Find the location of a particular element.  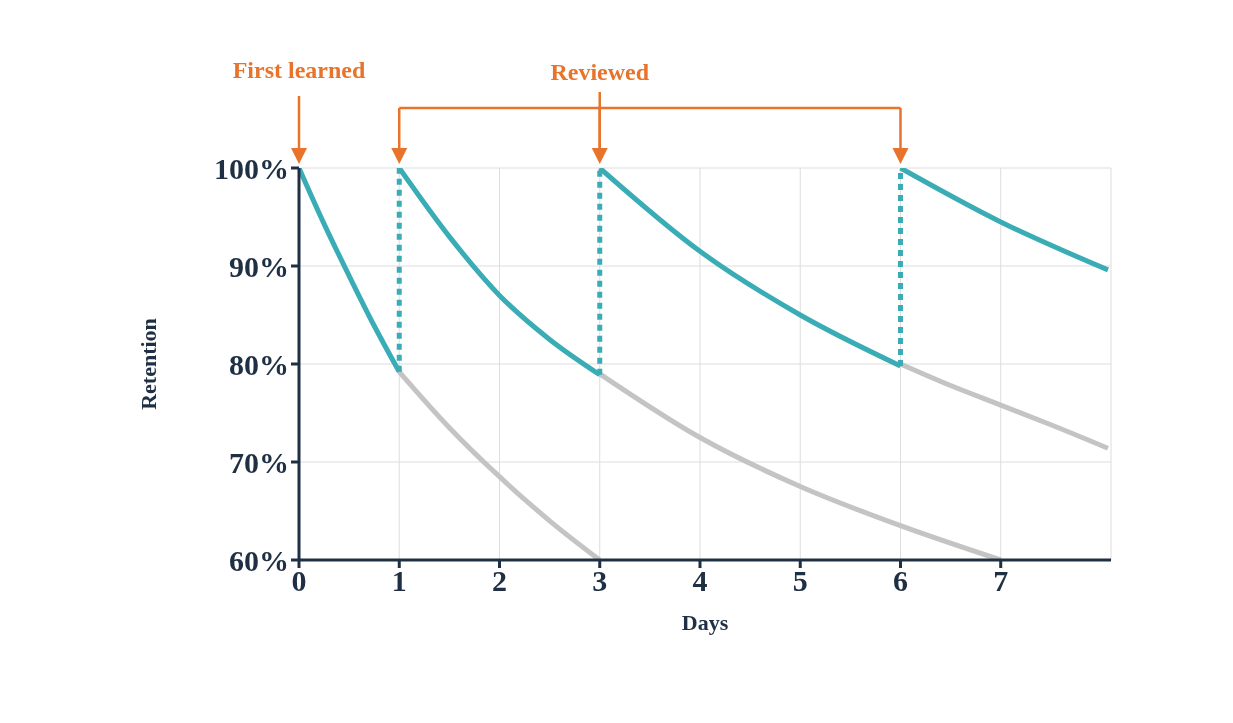

x-tick-label: 6 is located at coordinates (900, 581).